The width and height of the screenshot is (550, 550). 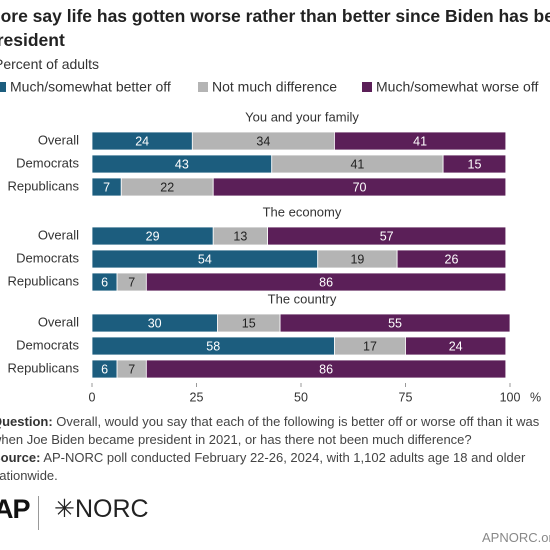 What do you see at coordinates (92, 397) in the screenshot?
I see `x-tick-label: 0` at bounding box center [92, 397].